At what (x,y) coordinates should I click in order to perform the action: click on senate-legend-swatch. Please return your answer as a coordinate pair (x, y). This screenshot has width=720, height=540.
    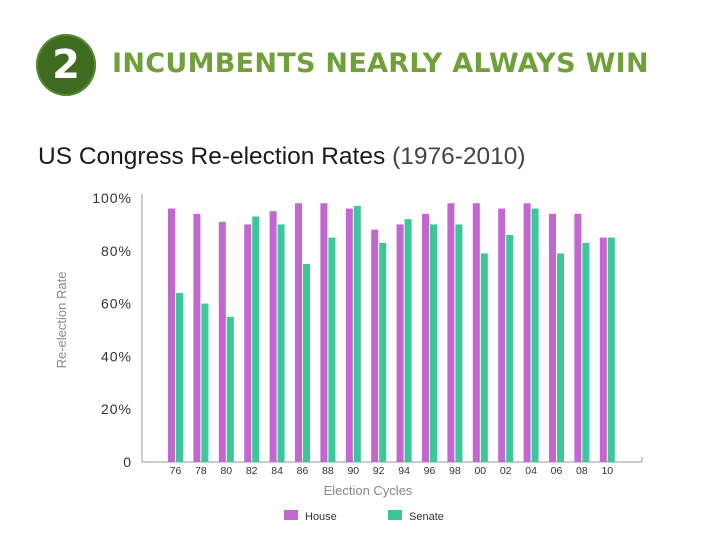
    Looking at the image, I should click on (395, 515).